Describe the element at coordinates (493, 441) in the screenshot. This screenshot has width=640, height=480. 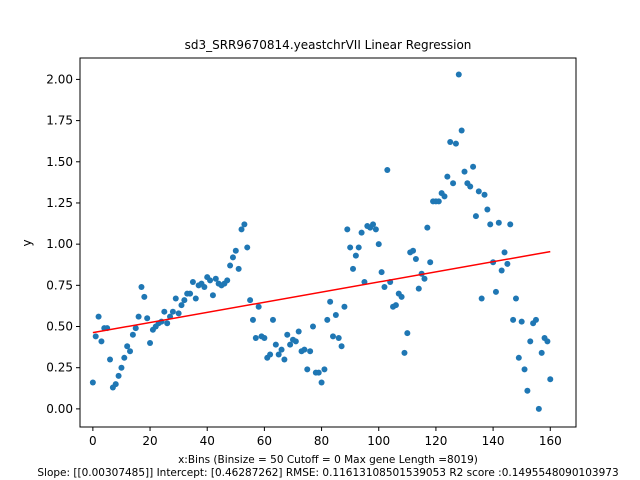
I see `x-tick-label: 140` at that location.